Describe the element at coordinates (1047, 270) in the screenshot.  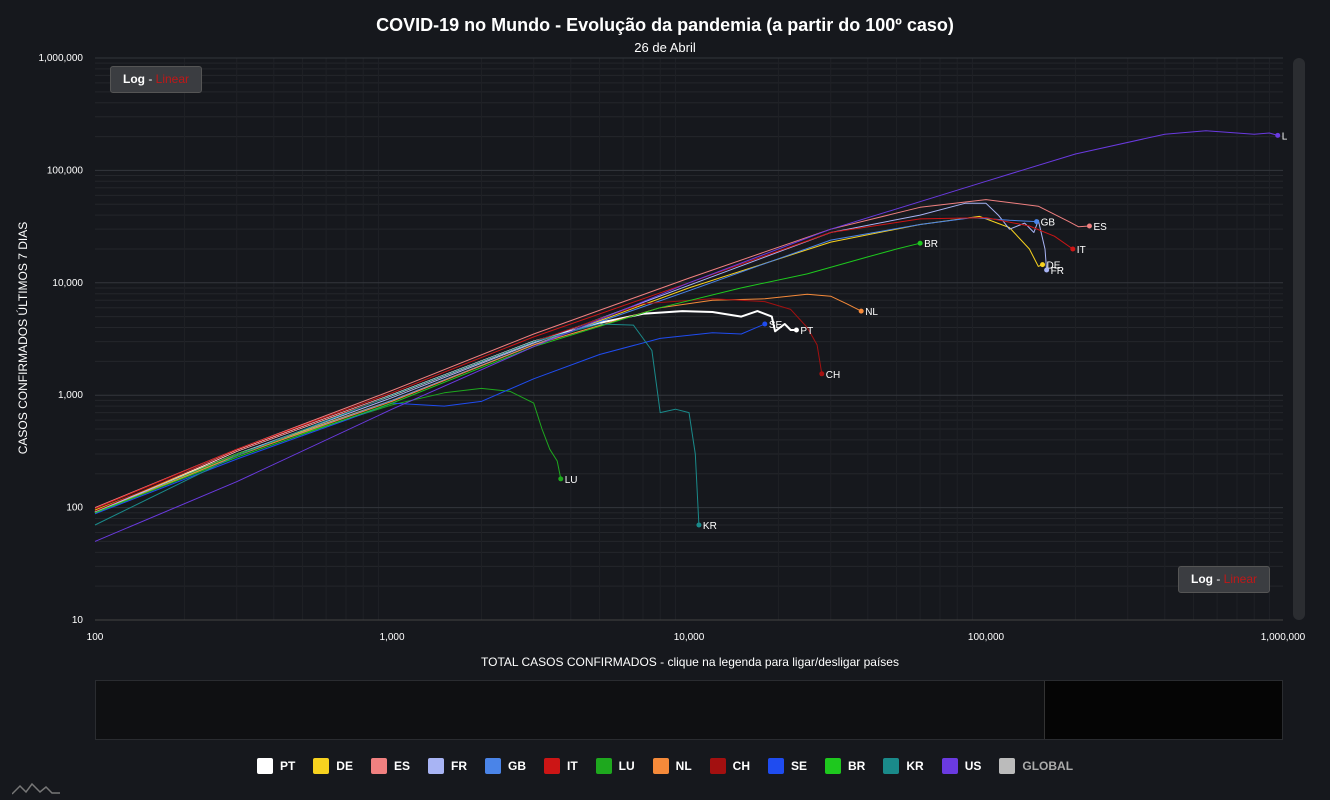
I see `end-marker-fr` at that location.